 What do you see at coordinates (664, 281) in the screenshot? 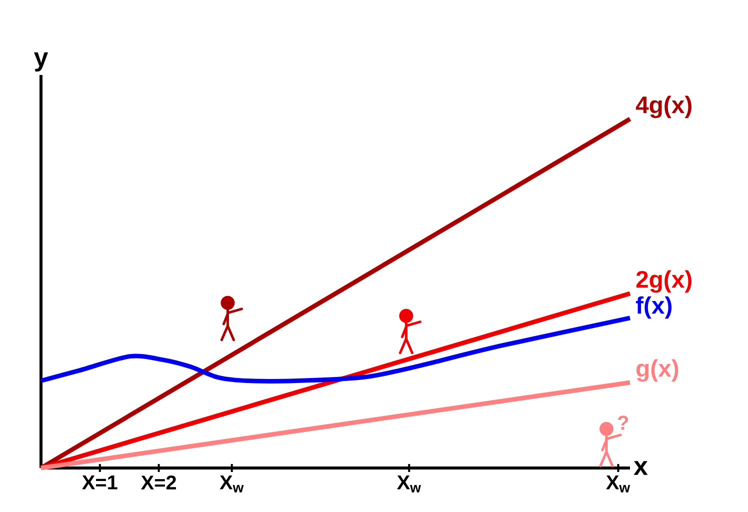
I see `series-label: 2g(x)` at bounding box center [664, 281].